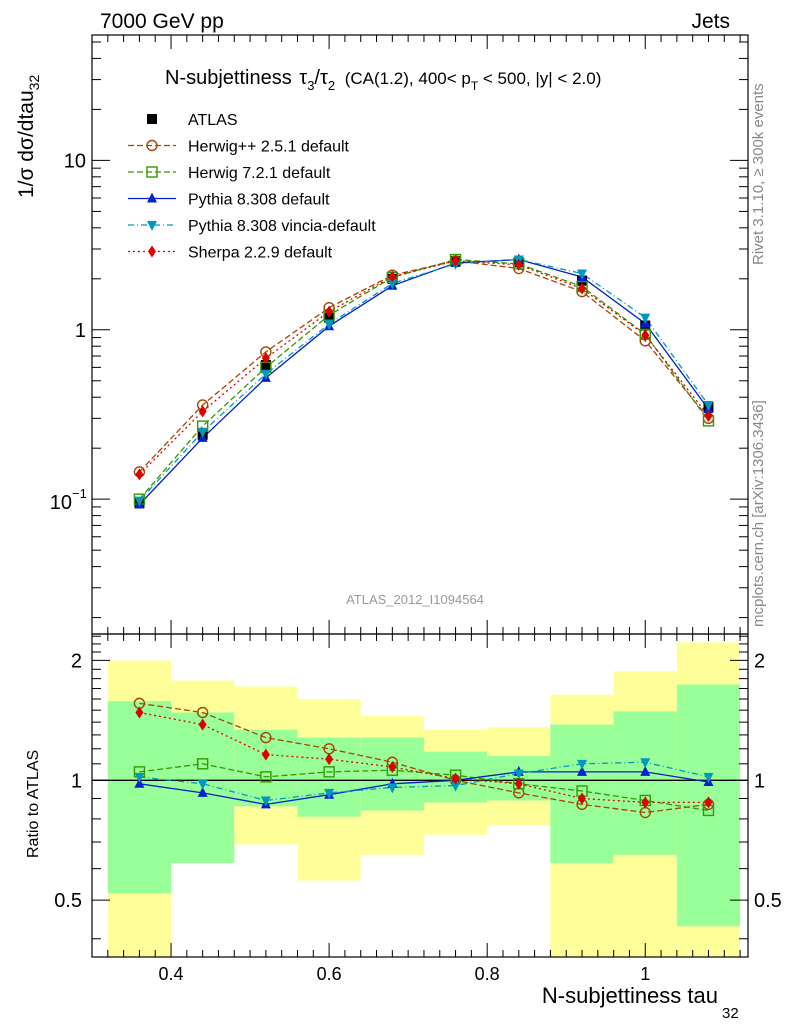 Image resolution: width=786 pixels, height=1024 pixels. I want to click on energy-label: 7000 GeV pp, so click(162, 21).